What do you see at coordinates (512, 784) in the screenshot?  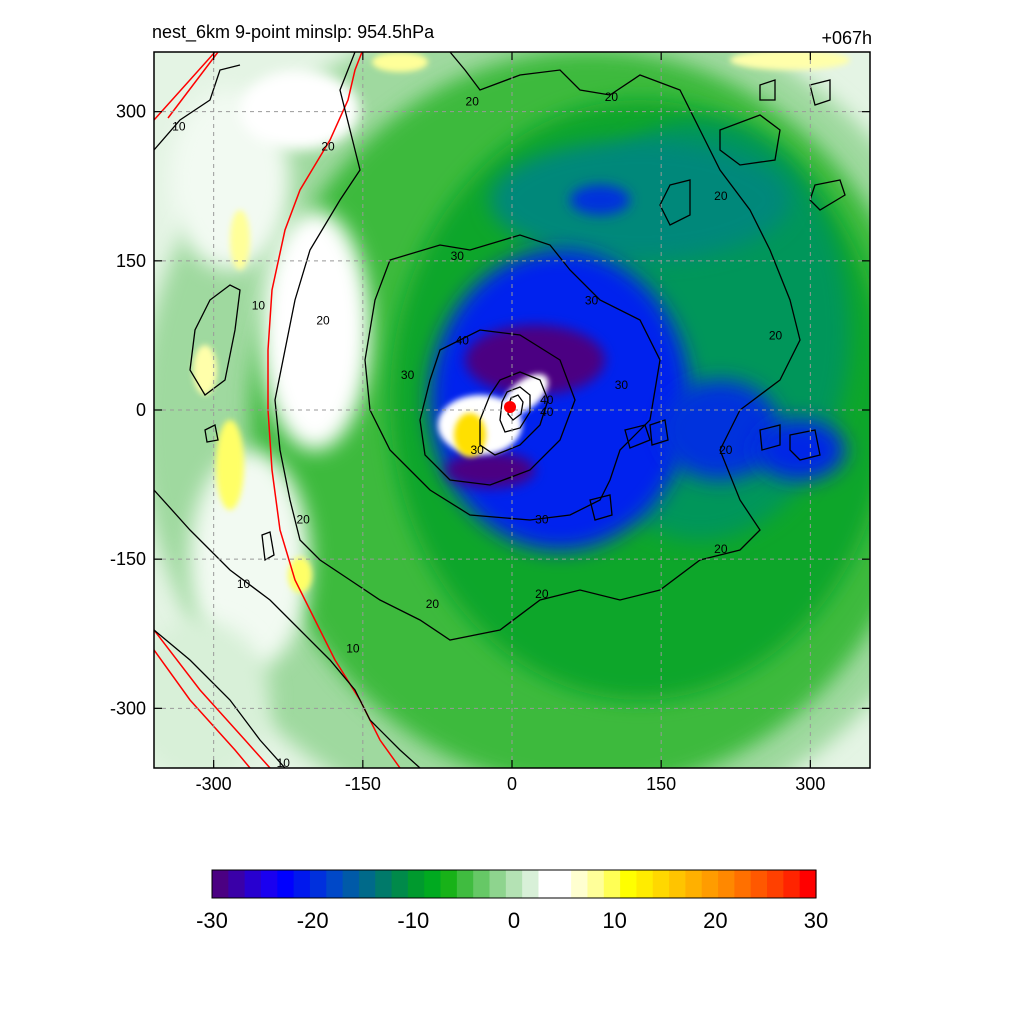 I see `x-tick-label: 0` at bounding box center [512, 784].